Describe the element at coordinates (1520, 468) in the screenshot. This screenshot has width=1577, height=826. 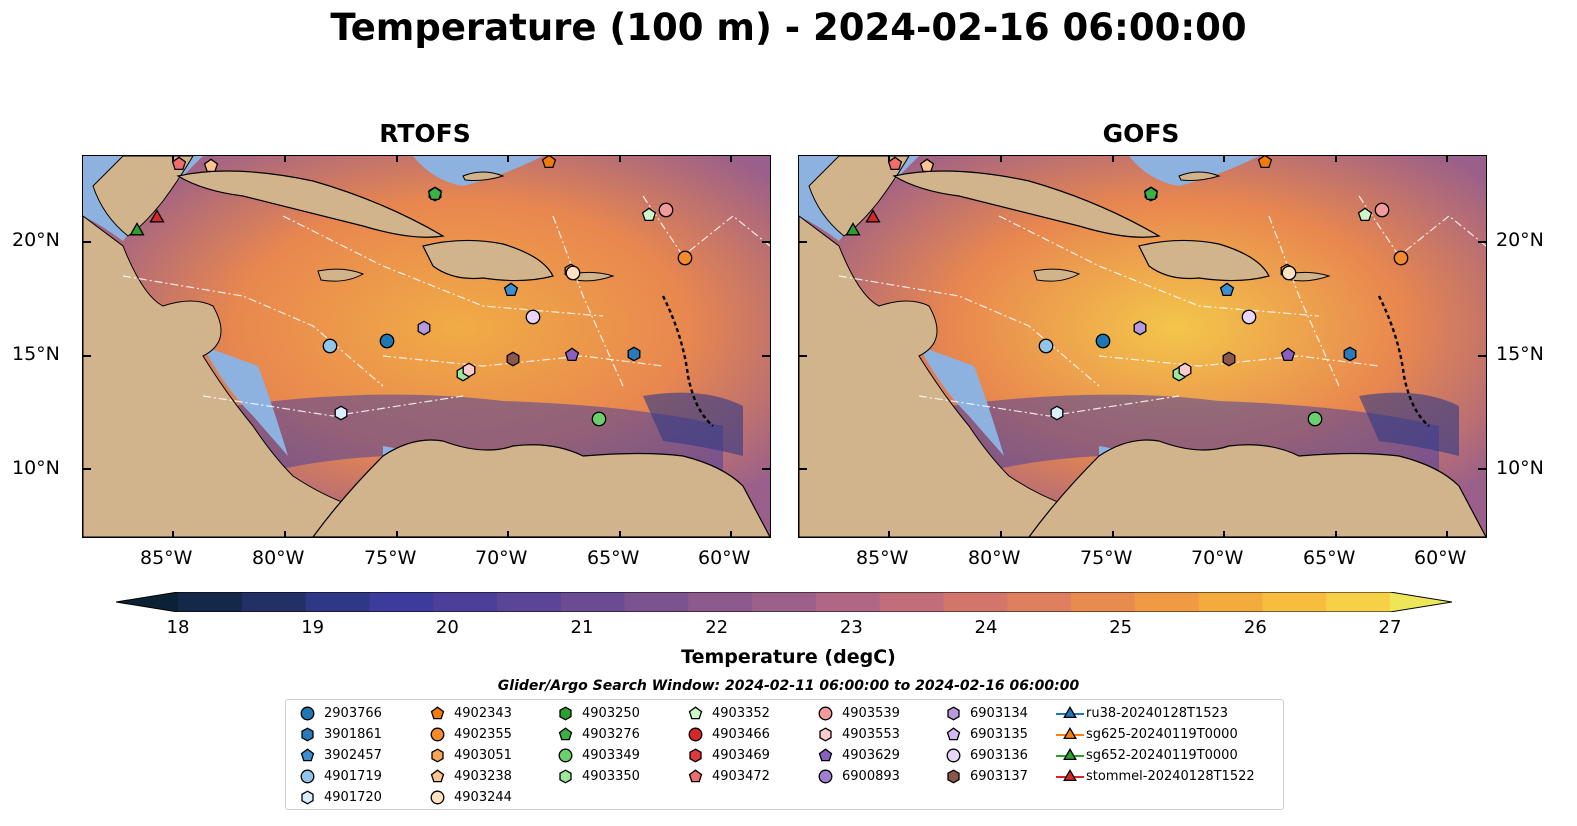
I see `lat-label-10n-right: 10°N` at that location.